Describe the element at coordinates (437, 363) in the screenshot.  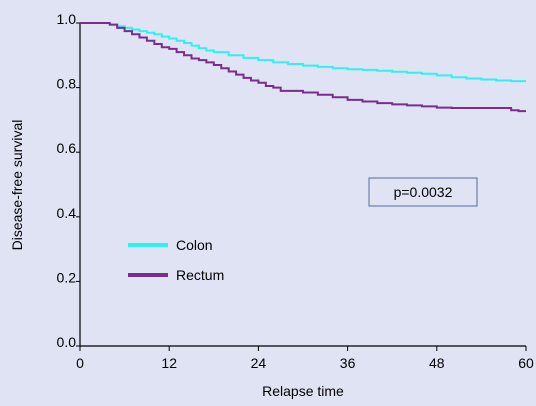
I see `x-tick-label-4: 48` at that location.